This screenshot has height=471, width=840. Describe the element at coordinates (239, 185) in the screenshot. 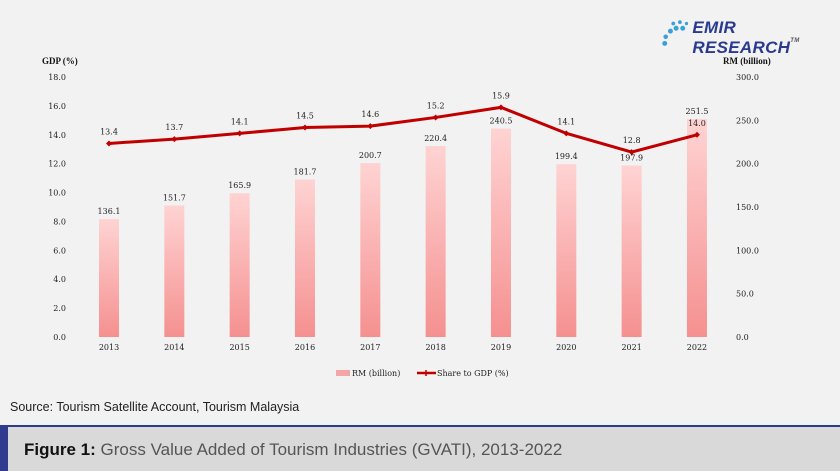

I see `bar-data-label: 165.9` at that location.